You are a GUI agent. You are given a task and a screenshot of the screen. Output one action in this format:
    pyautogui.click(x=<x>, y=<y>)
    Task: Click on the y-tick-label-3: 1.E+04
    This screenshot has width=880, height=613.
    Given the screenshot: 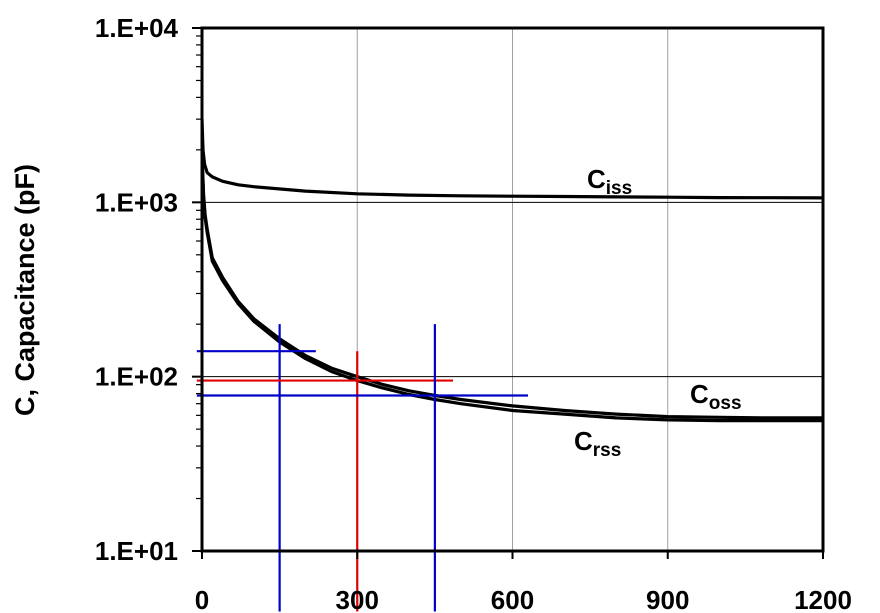 What is the action you would take?
    pyautogui.click(x=137, y=28)
    